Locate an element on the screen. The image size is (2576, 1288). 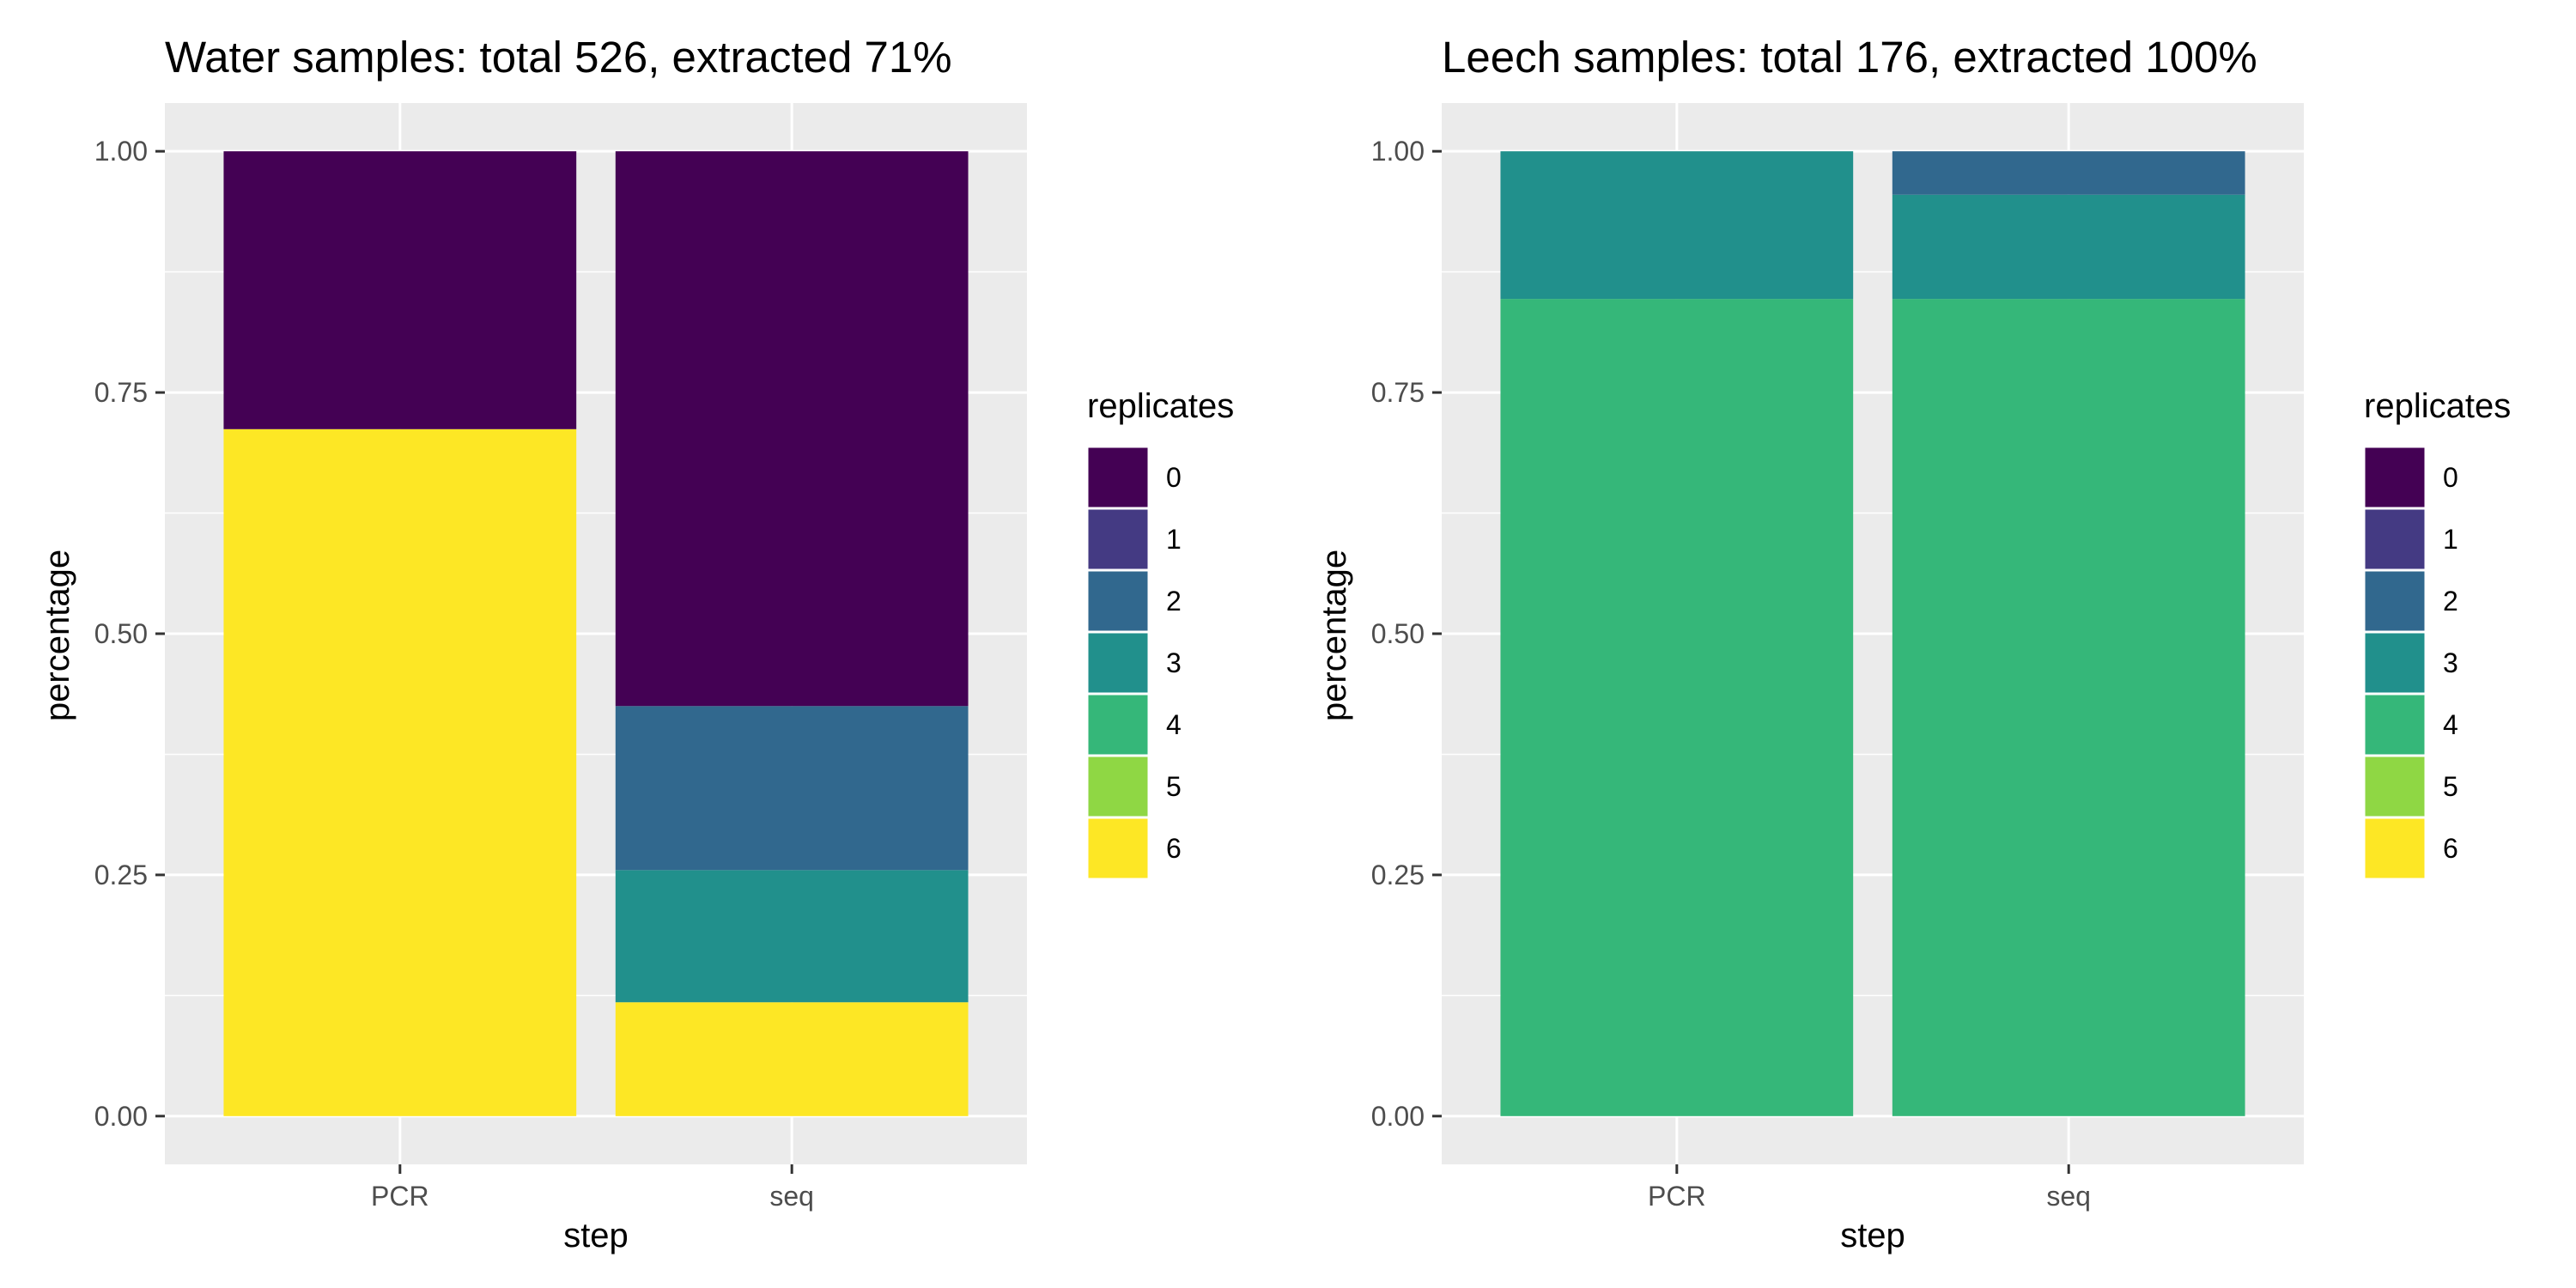
chart-title: Leech samples: total 176, extracted 100% is located at coordinates (1850, 58).